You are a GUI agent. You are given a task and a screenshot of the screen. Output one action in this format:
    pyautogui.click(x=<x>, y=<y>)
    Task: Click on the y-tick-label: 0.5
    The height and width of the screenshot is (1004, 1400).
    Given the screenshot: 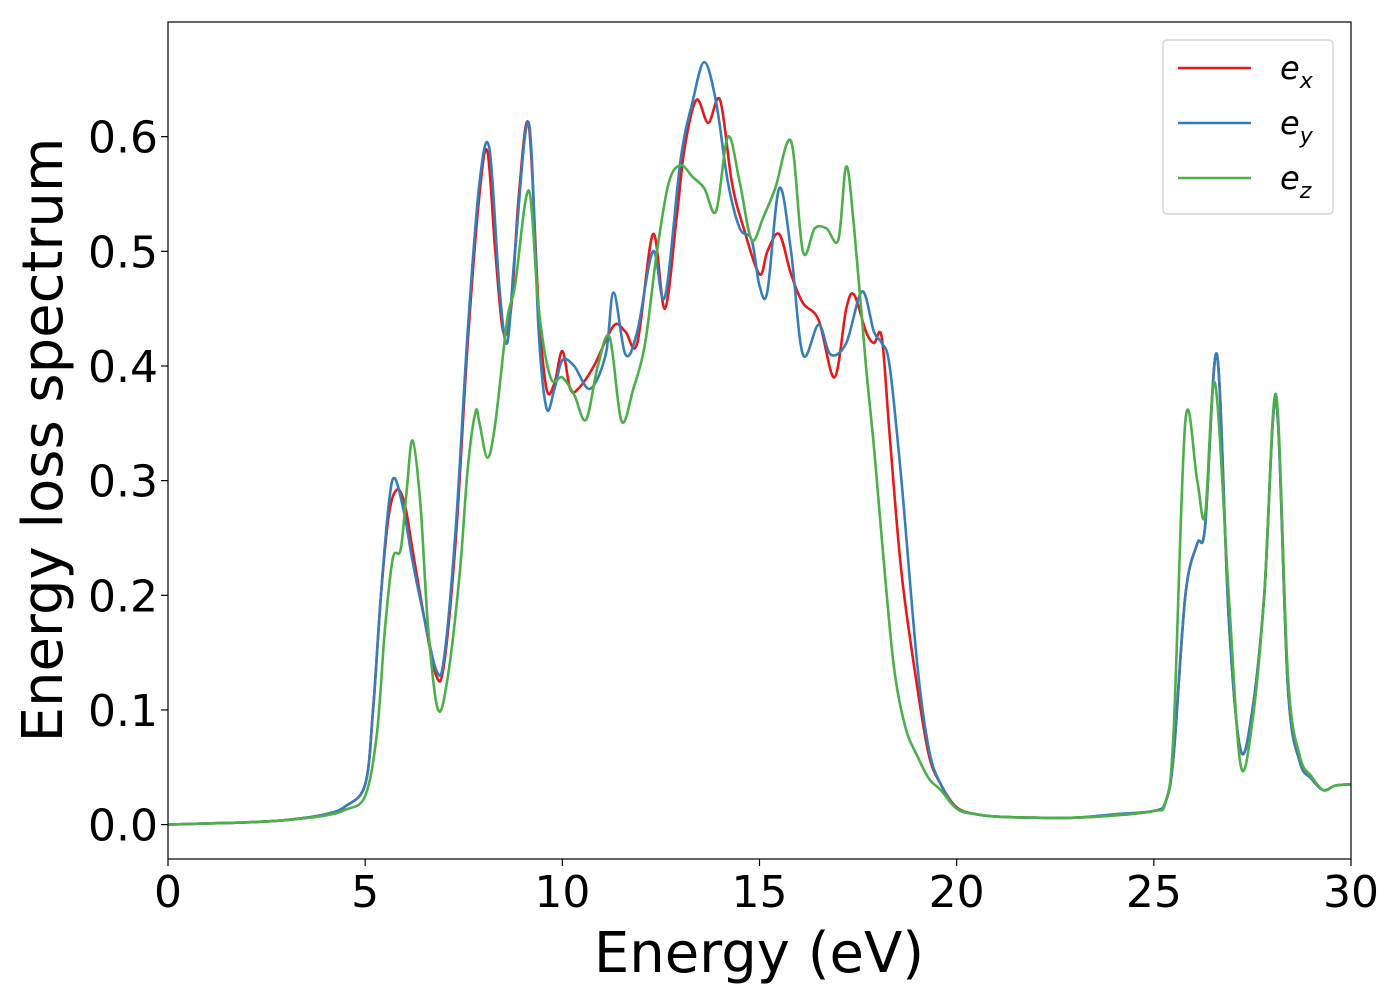 What is the action you would take?
    pyautogui.click(x=123, y=252)
    